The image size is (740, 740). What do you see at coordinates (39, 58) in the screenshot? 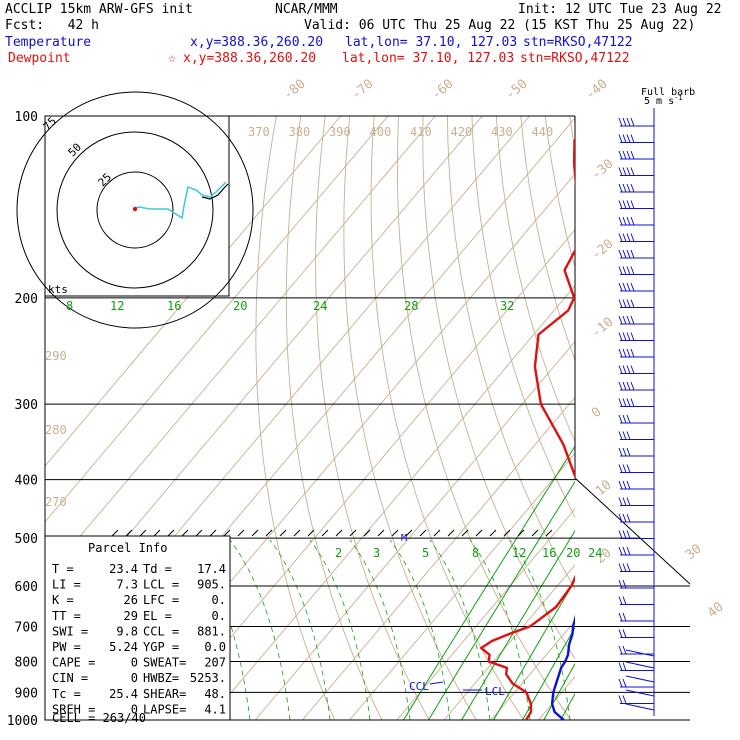
I see `dewpoint-legend-label: Dewpoint` at bounding box center [39, 58].